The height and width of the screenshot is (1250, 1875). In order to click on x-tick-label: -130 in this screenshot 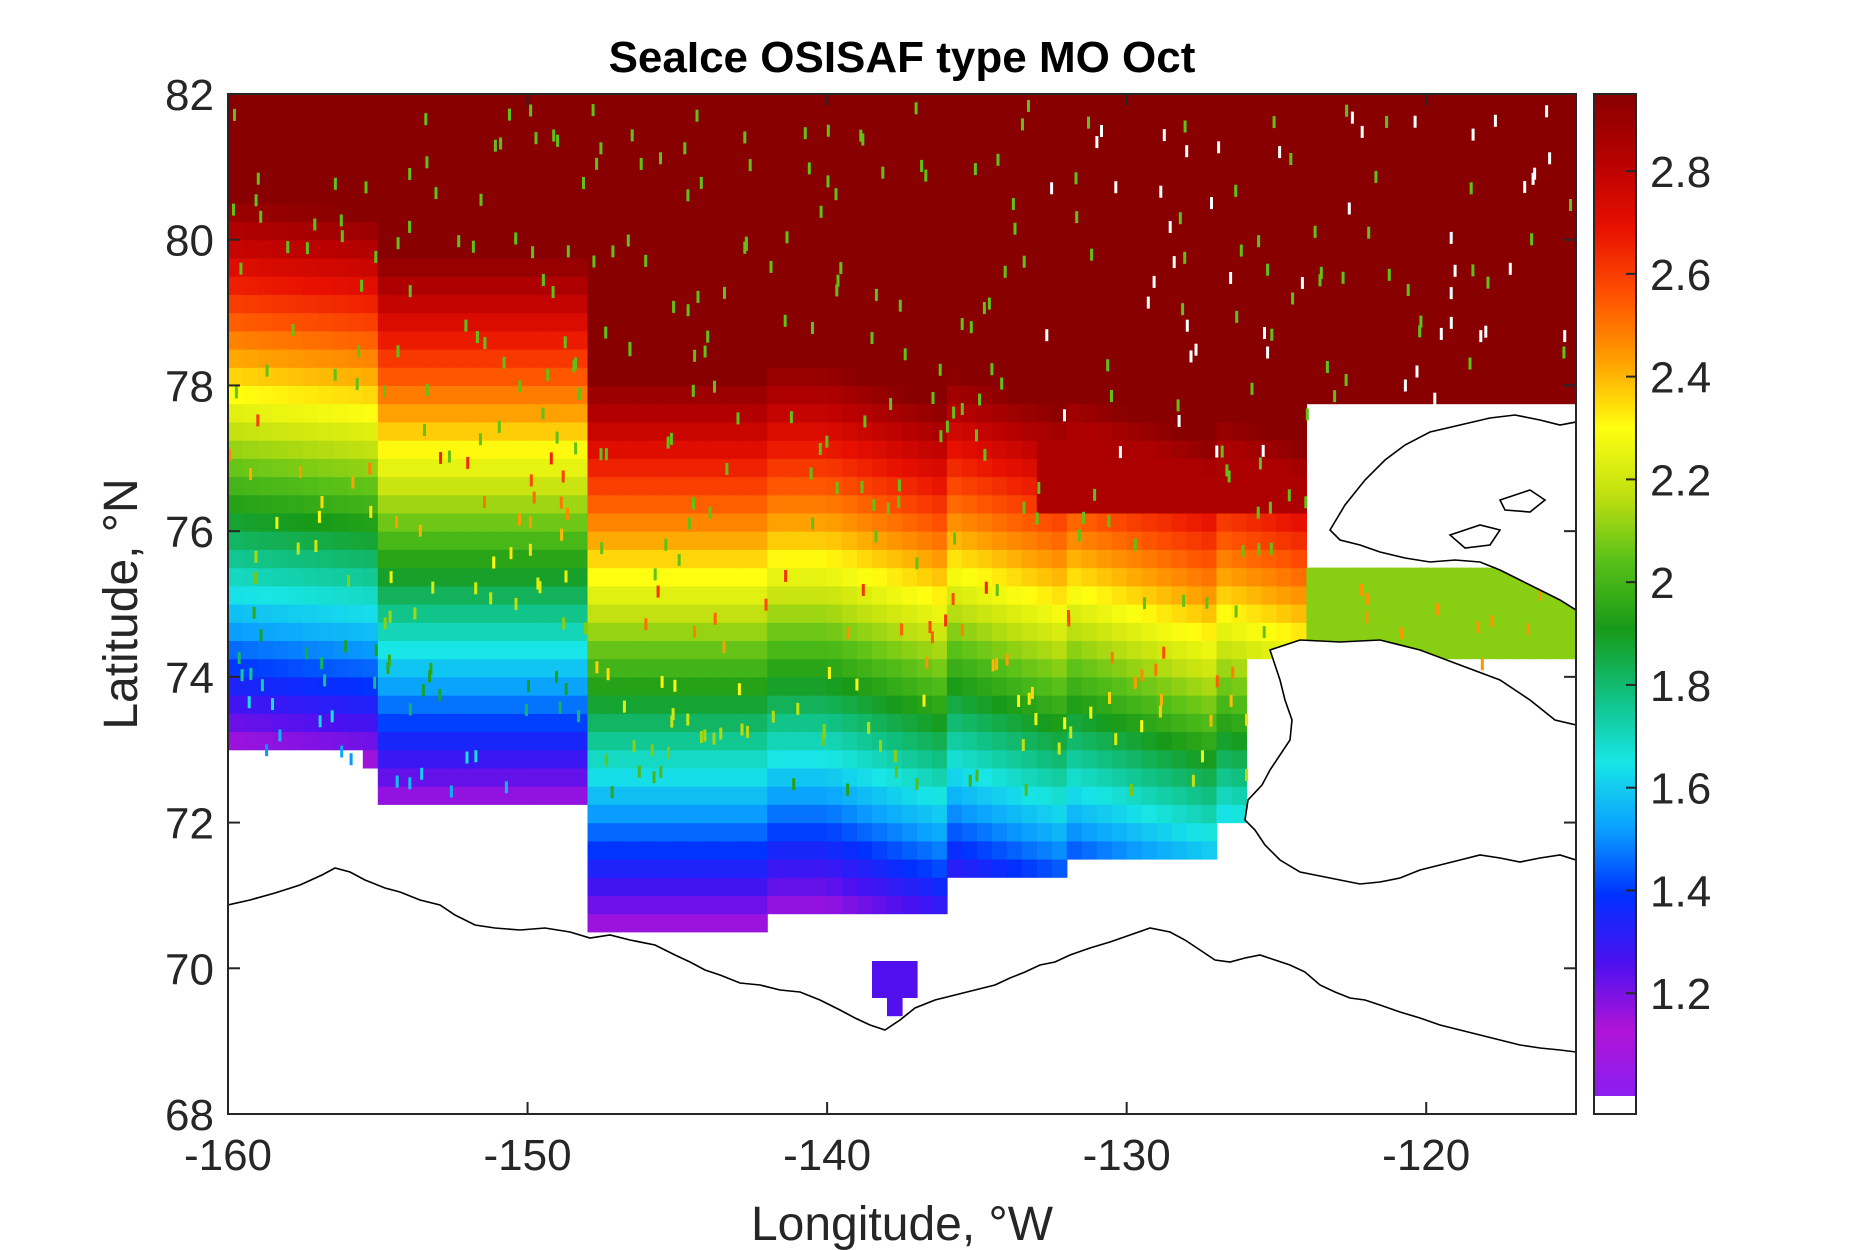, I will do `click(1127, 1155)`.